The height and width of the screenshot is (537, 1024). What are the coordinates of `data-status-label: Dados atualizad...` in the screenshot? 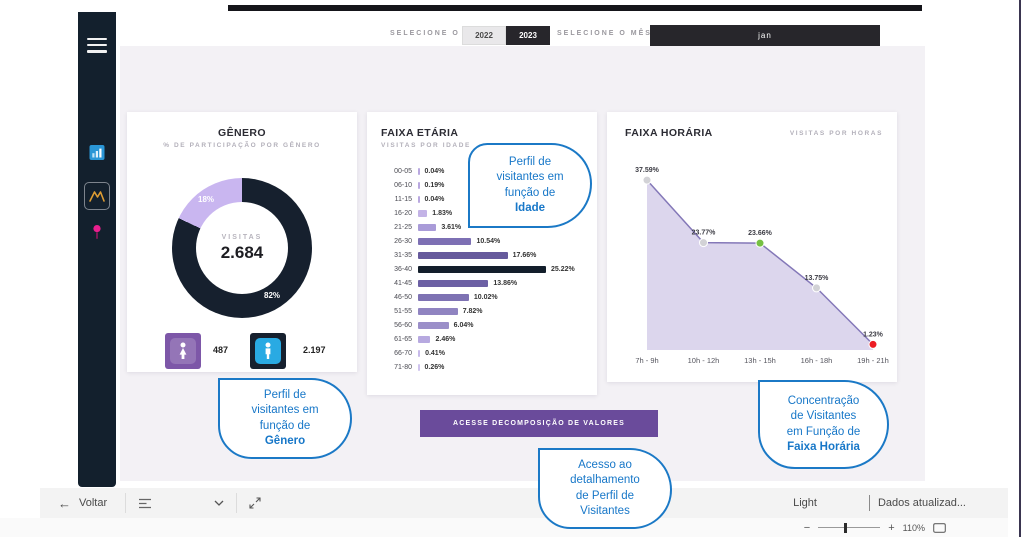 It's located at (921, 503).